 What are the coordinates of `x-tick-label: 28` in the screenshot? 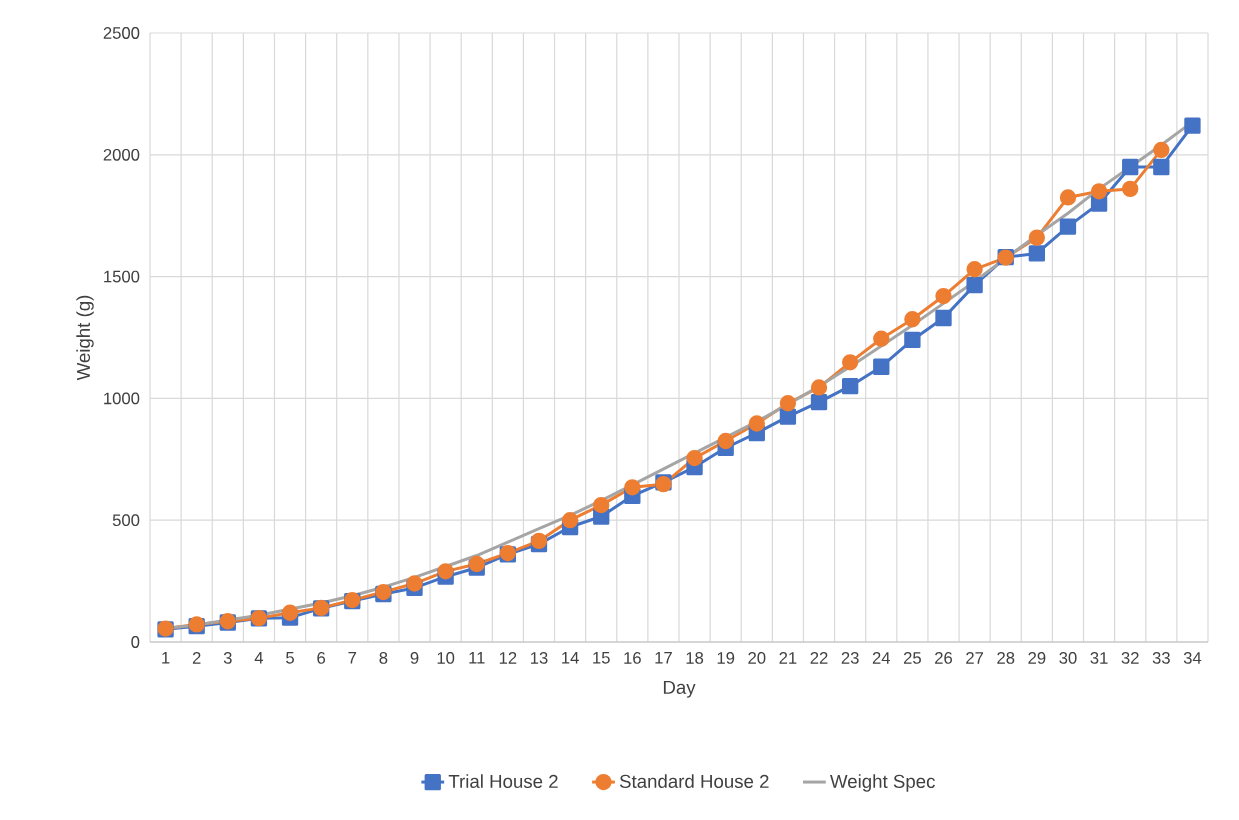 It's located at (1006, 658).